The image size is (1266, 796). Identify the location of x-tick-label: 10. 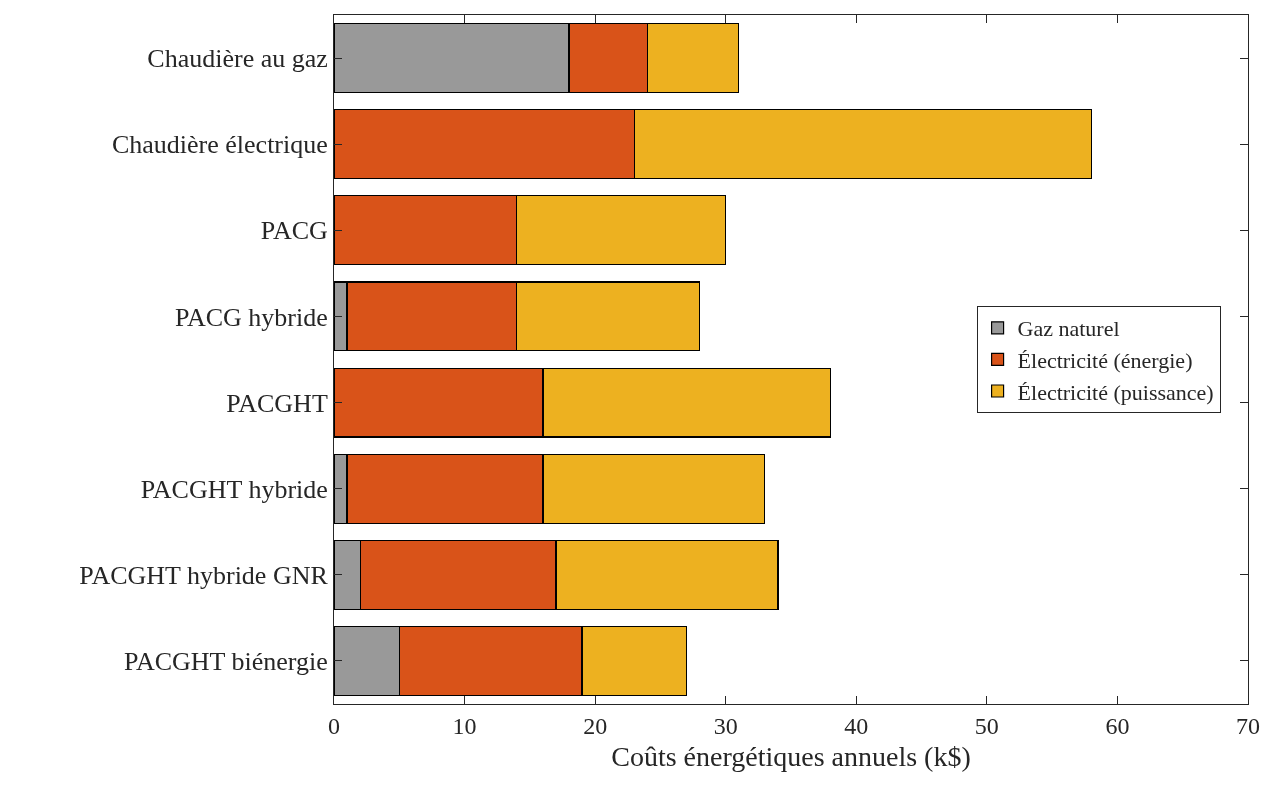
(464, 725).